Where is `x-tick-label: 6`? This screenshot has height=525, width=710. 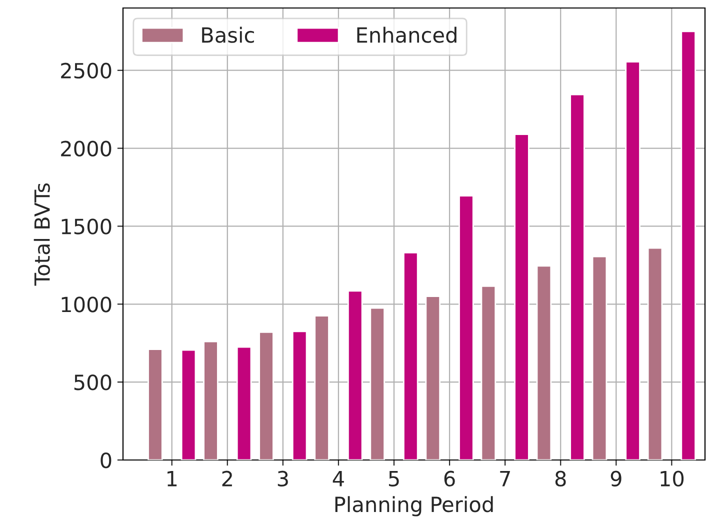 x-tick-label: 6 is located at coordinates (449, 478).